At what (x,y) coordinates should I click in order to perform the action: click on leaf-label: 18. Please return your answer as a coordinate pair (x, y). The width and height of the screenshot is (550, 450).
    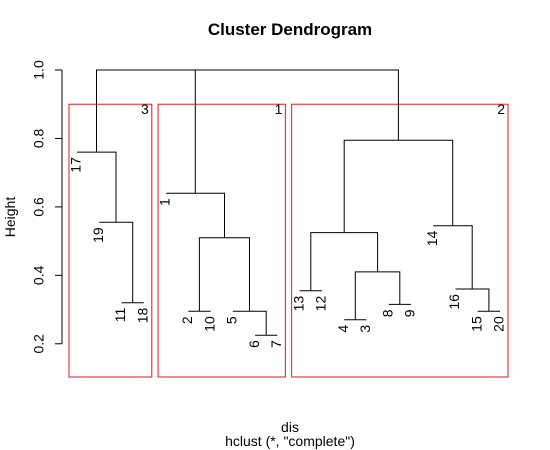
    Looking at the image, I should click on (142, 316).